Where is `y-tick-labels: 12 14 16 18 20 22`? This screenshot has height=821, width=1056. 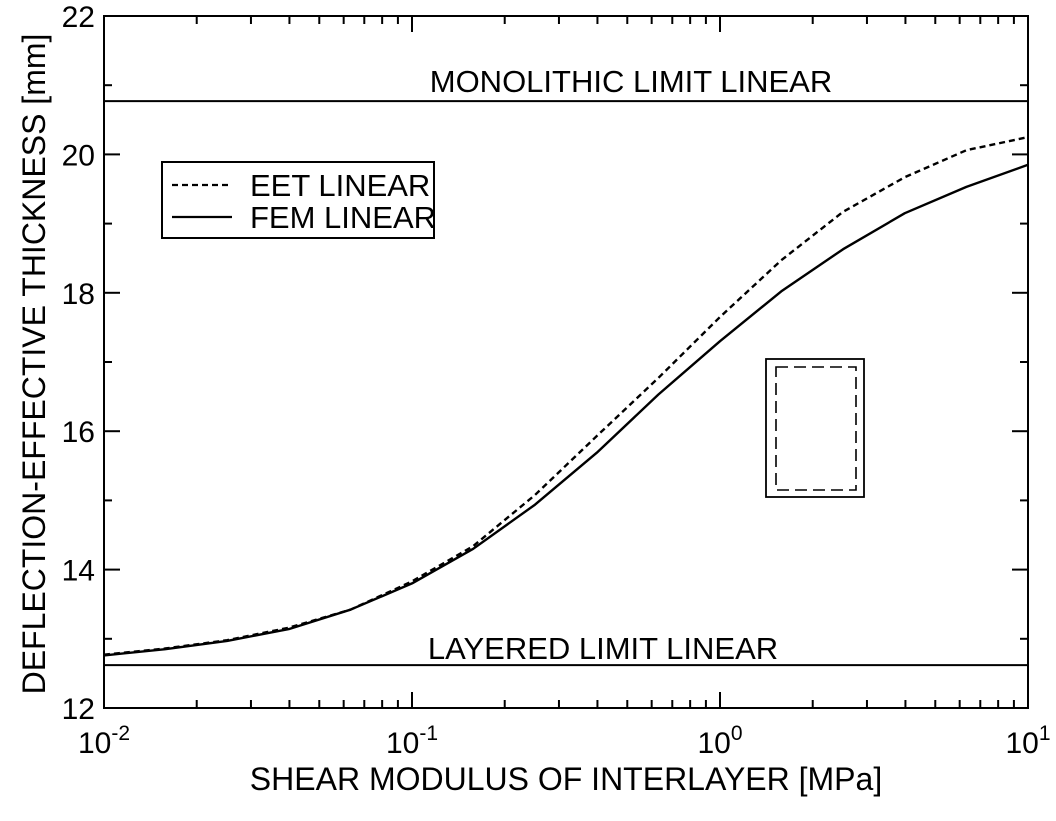 y-tick-labels: 12 14 16 18 20 22 is located at coordinates (78, 363).